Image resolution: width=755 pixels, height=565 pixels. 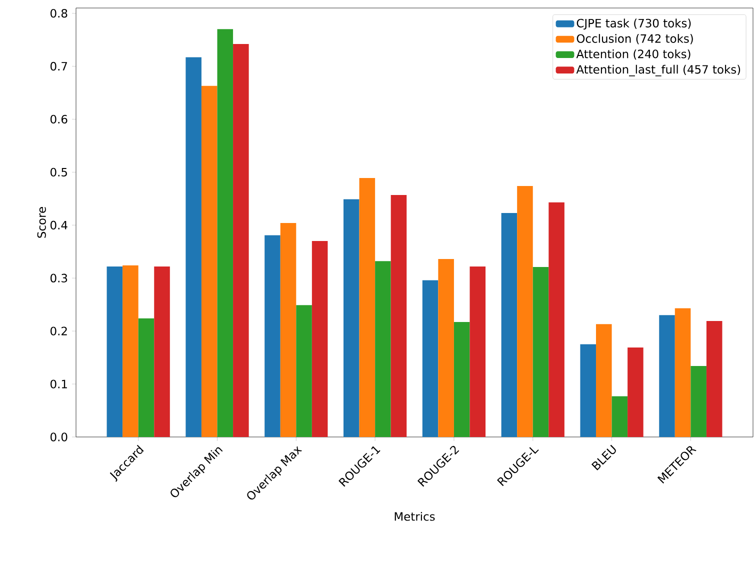 I want to click on y-axis-title: Score, so click(x=41, y=222).